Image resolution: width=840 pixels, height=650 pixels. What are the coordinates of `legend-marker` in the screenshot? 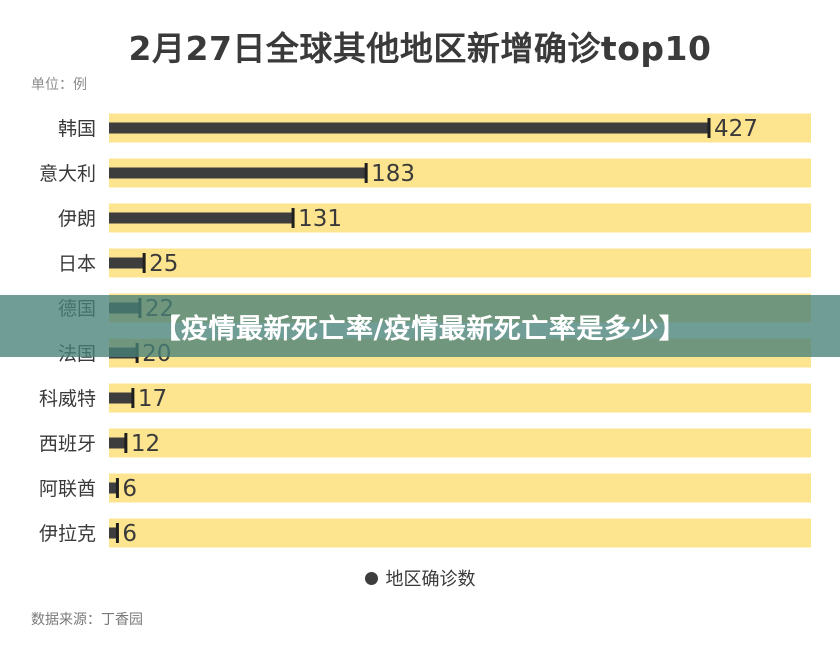 It's located at (371, 578).